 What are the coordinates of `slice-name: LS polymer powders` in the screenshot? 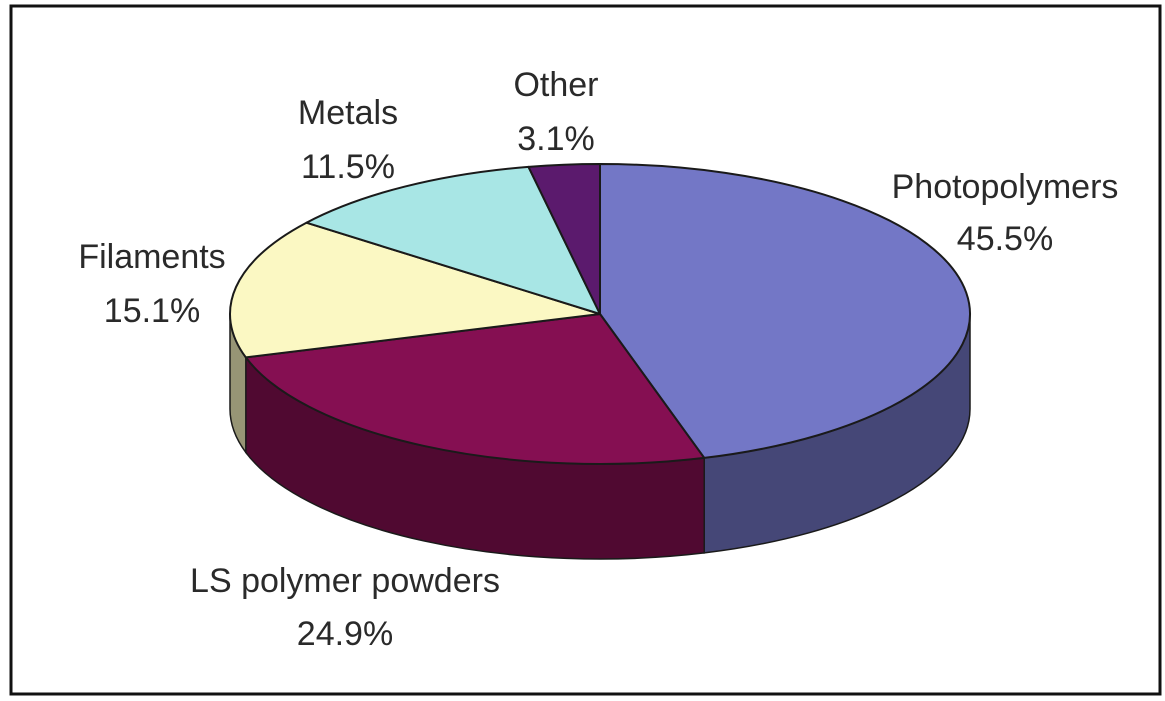 It's located at (345, 581).